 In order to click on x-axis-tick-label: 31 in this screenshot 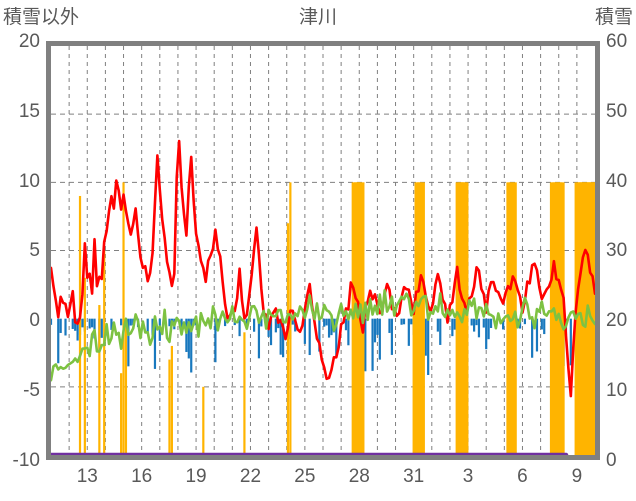, I will do `click(414, 476)`.